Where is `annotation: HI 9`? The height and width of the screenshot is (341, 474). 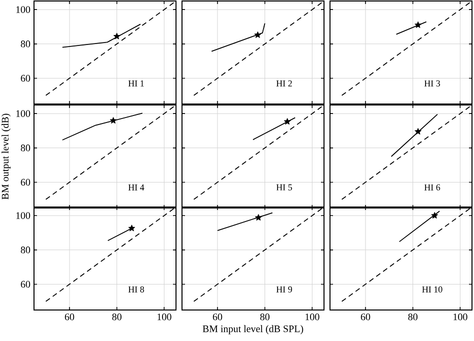 annotation: HI 9 is located at coordinates (284, 289).